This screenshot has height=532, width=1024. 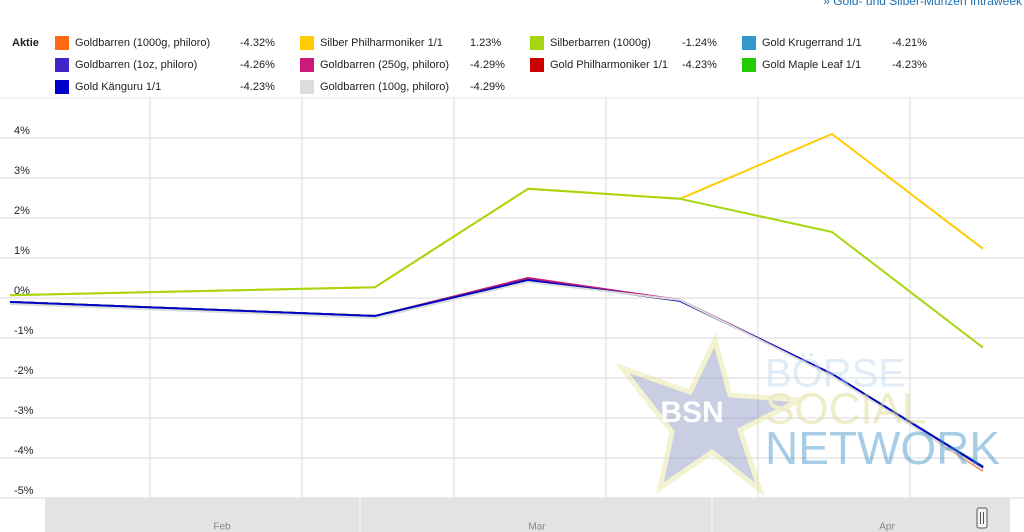 I want to click on legend-label: Goldbarren (1oz, philoro), so click(x=136, y=65).